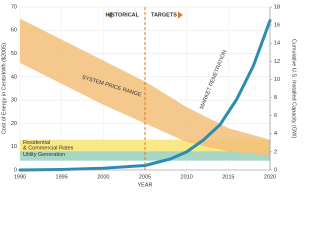 Image resolution: width=320 pixels, height=240 pixels. I want to click on x-tick-label: 2010, so click(187, 177).